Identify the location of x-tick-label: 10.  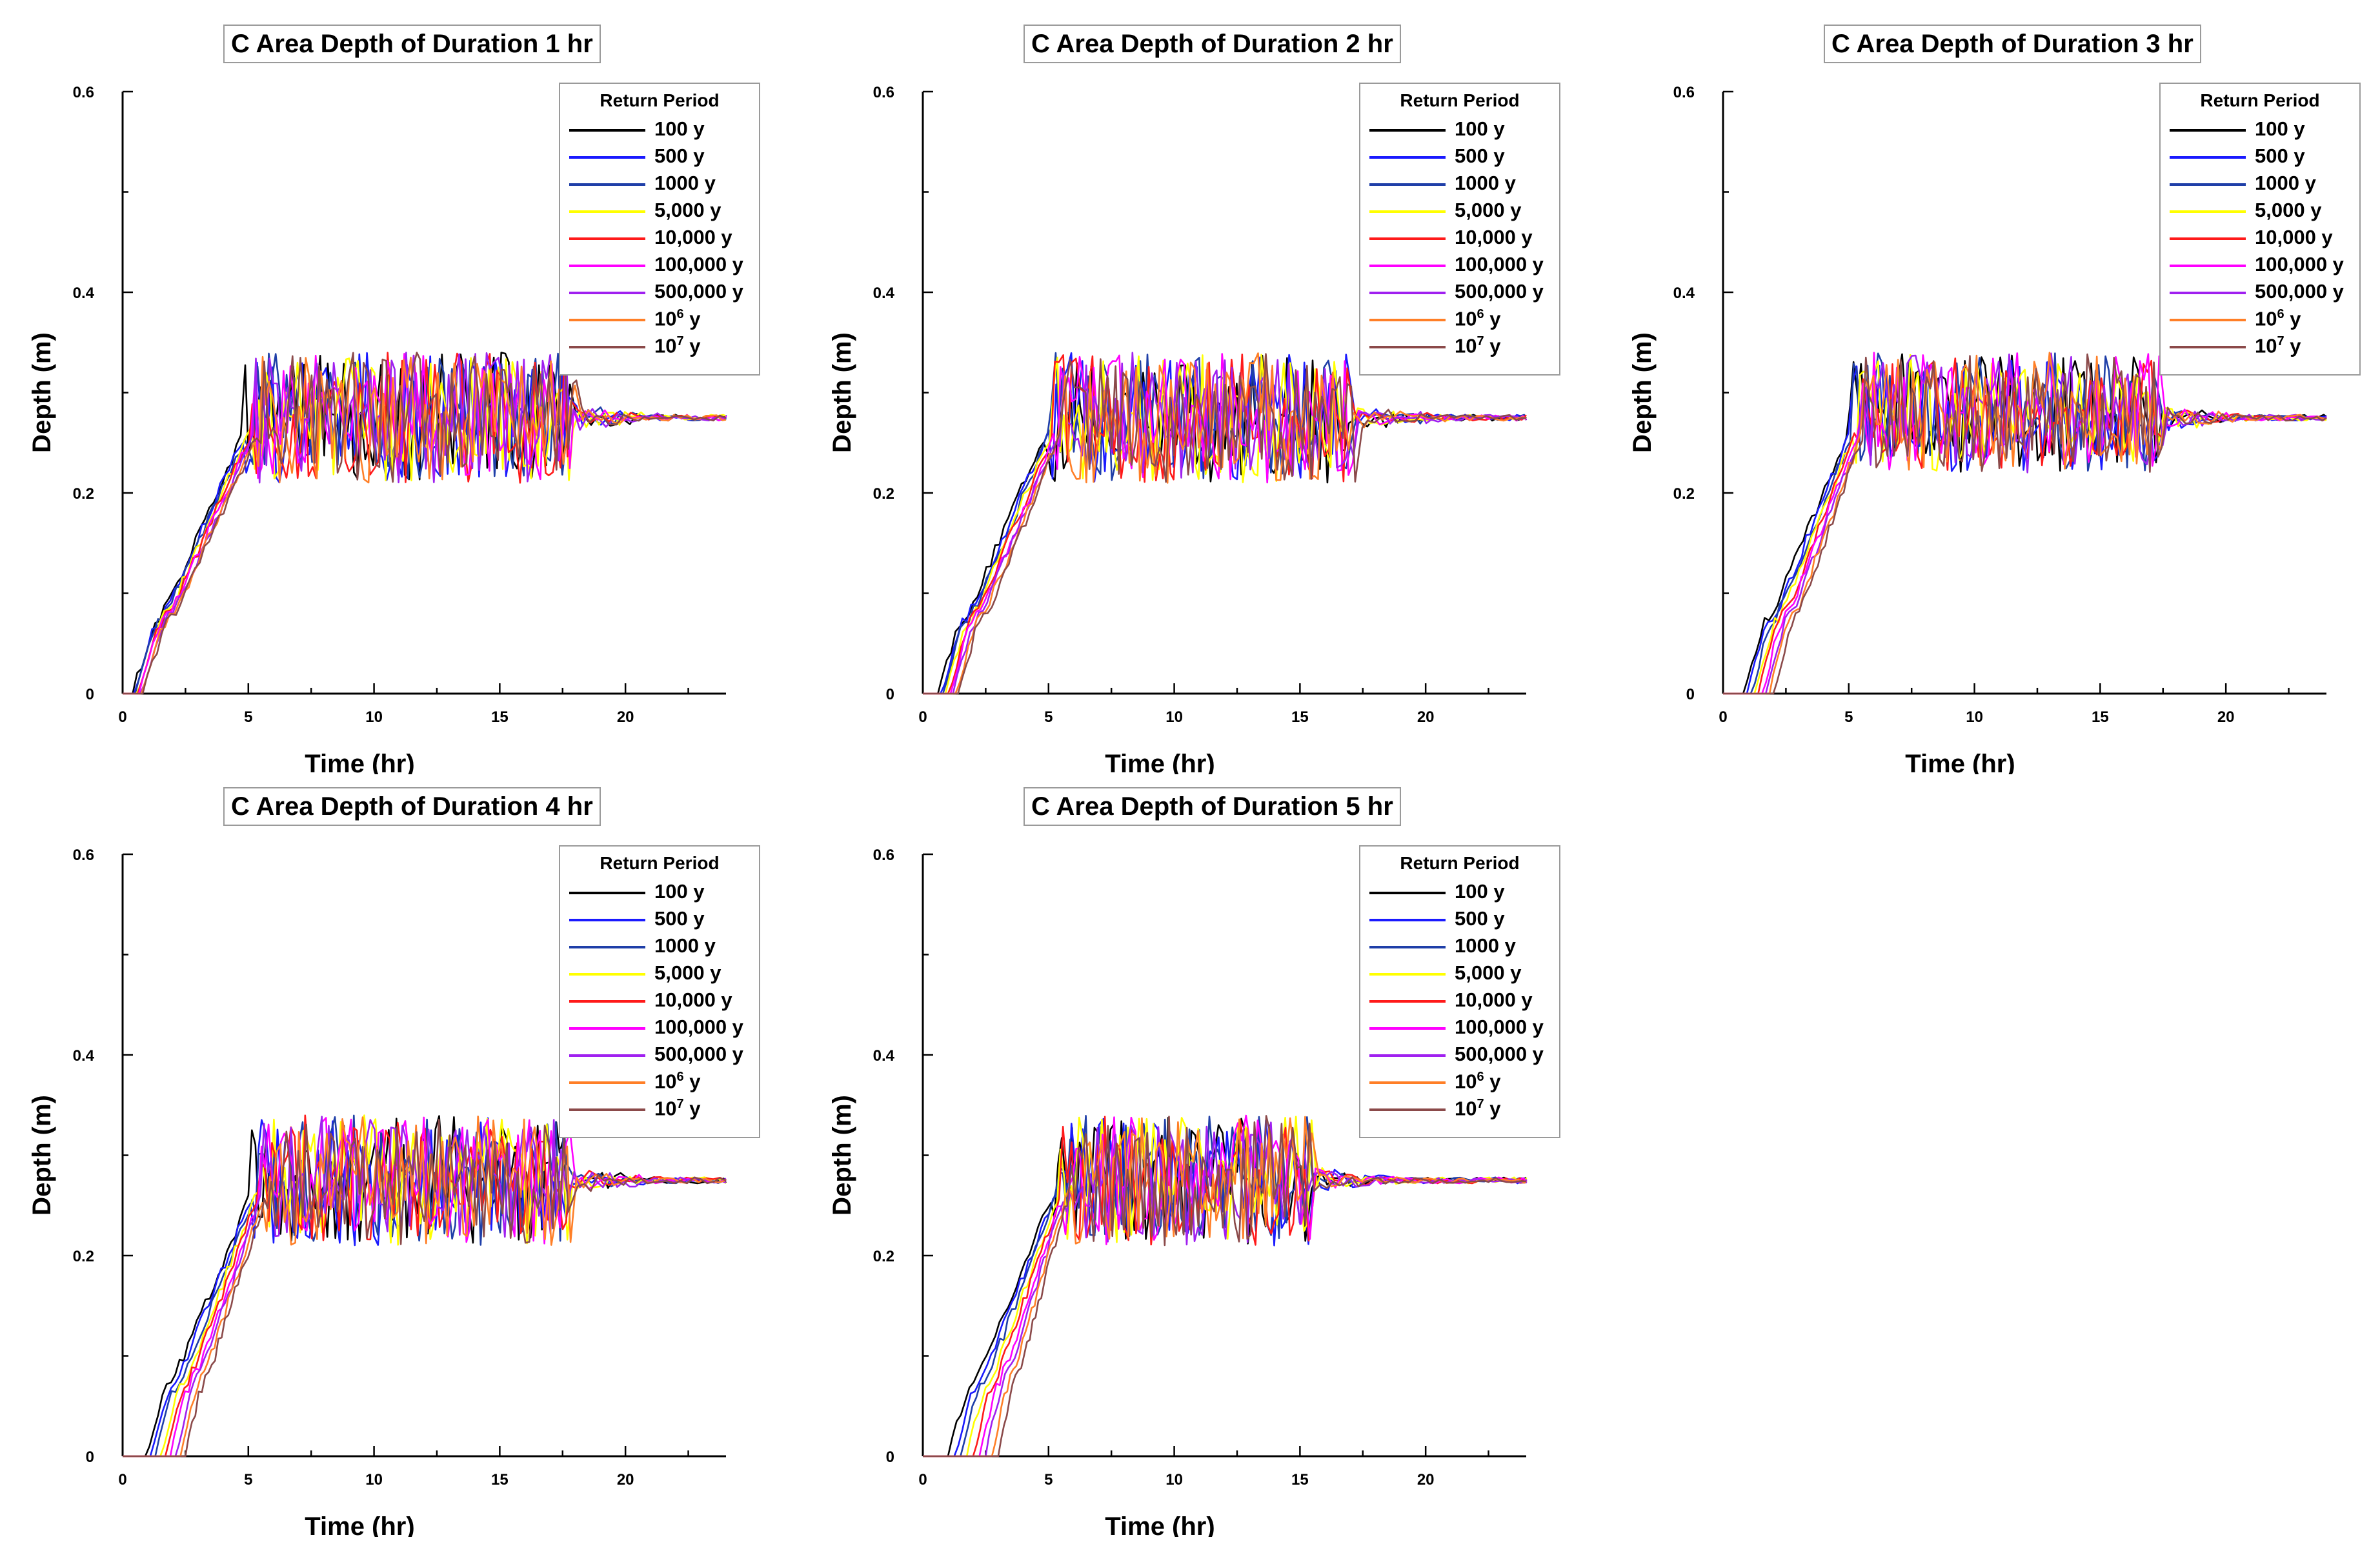
(1174, 717).